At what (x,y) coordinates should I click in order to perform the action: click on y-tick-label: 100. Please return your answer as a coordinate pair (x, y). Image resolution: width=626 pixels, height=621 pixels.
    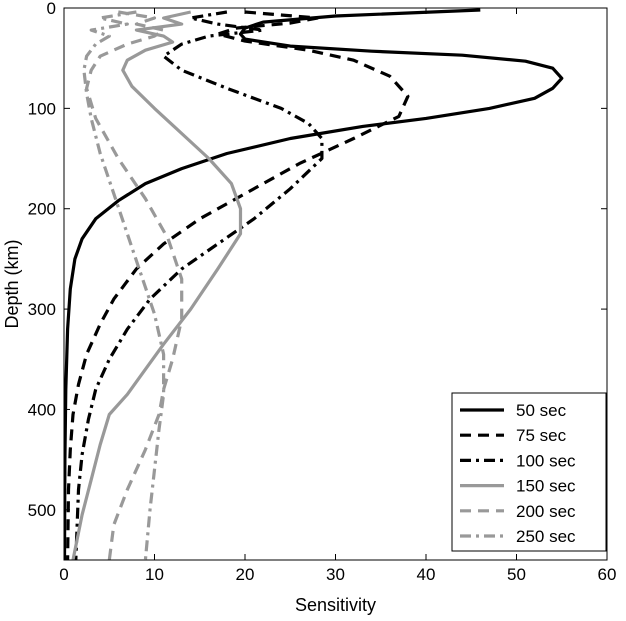
    Looking at the image, I should click on (42, 108).